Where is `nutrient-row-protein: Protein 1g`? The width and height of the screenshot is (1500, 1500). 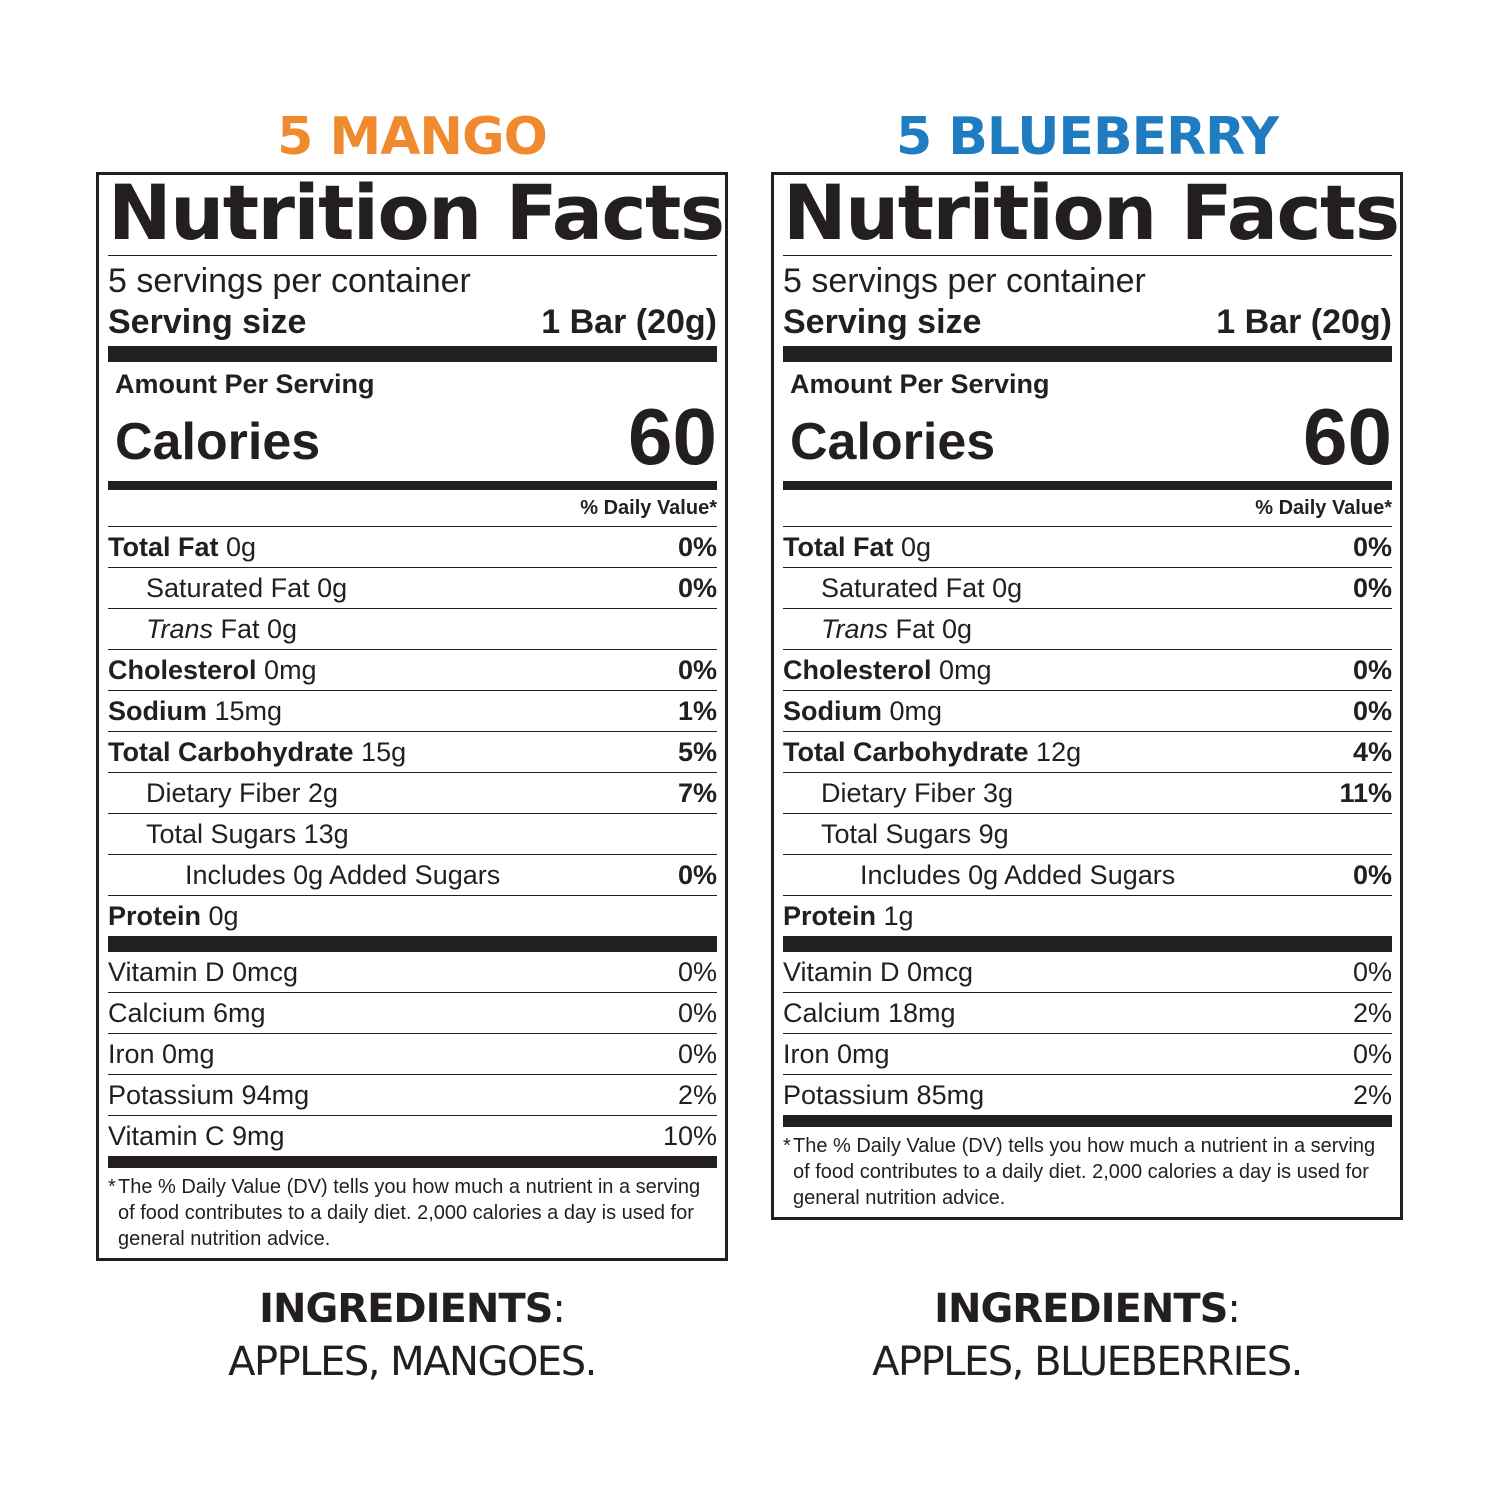 nutrient-row-protein: Protein 1g is located at coordinates (1087, 915).